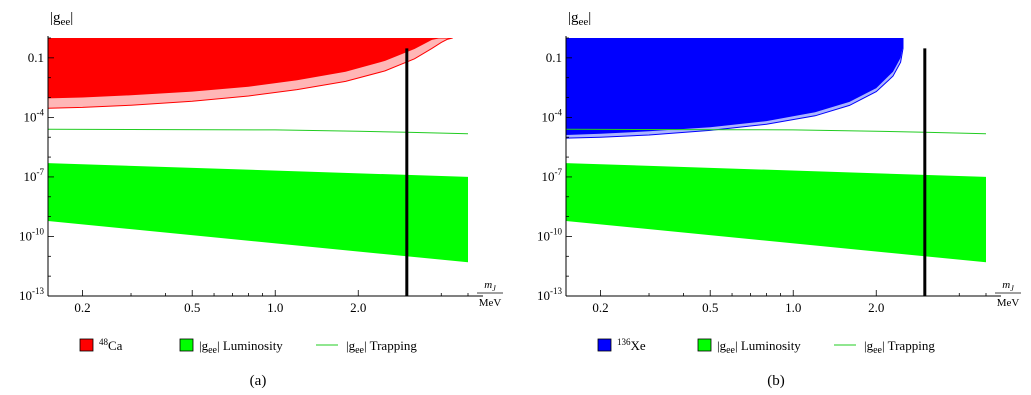 The height and width of the screenshot is (395, 1031). What do you see at coordinates (631, 345) in the screenshot?
I see `legend-label: 136Xe` at bounding box center [631, 345].